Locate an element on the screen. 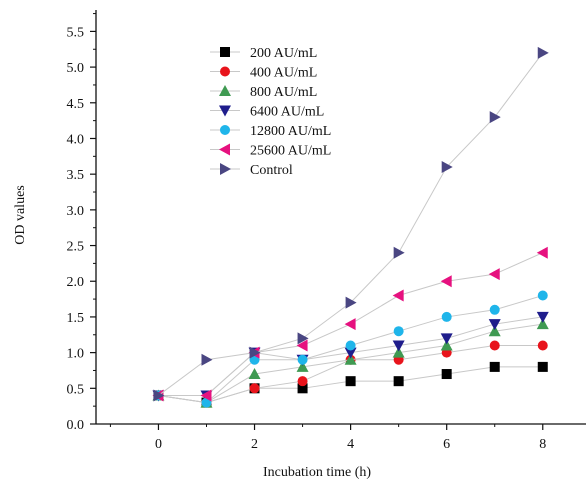  legend-item: 800 AU/mL is located at coordinates (263, 92).